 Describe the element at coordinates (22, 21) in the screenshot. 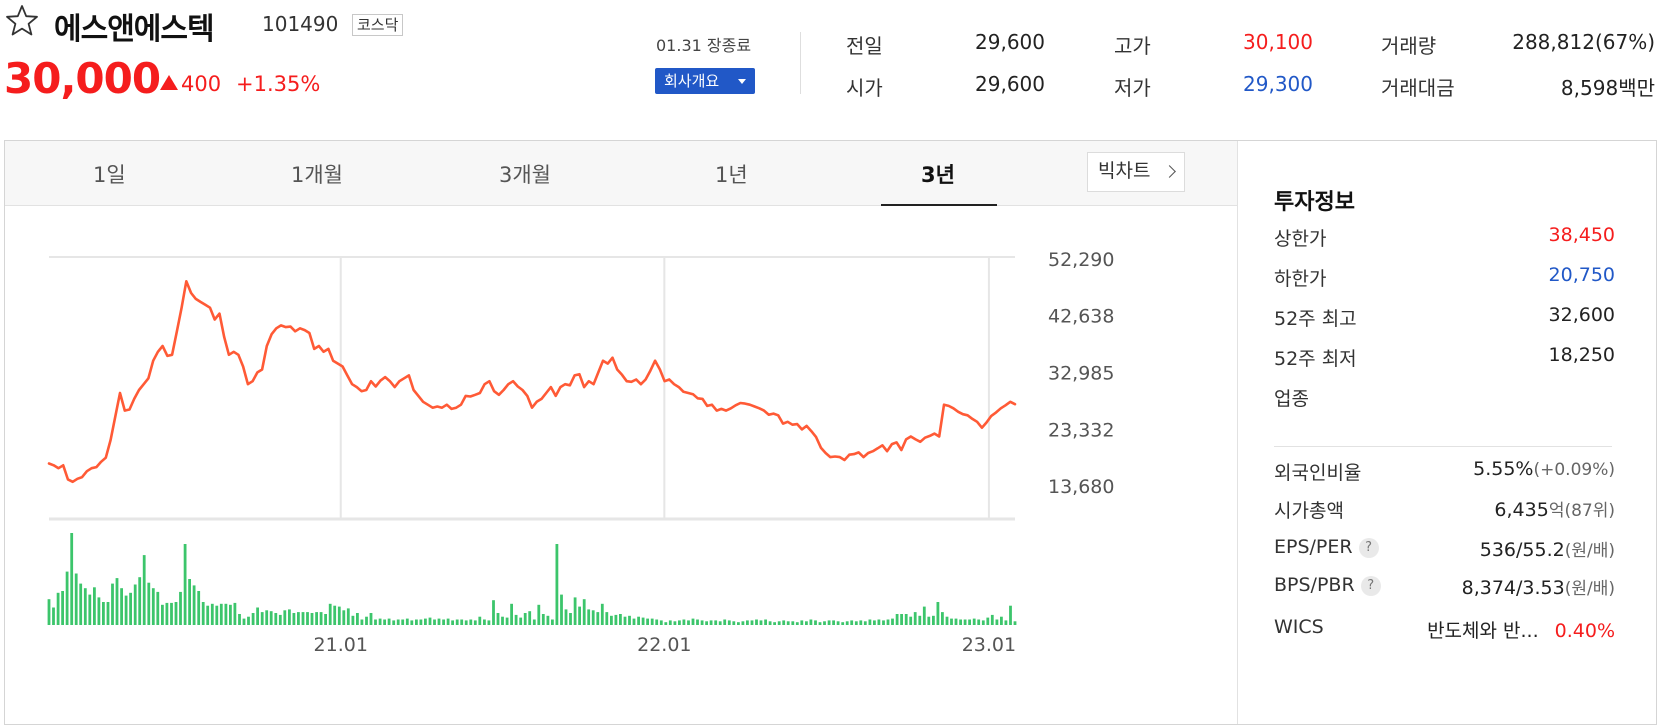

I see `favorite-star-icon` at that location.